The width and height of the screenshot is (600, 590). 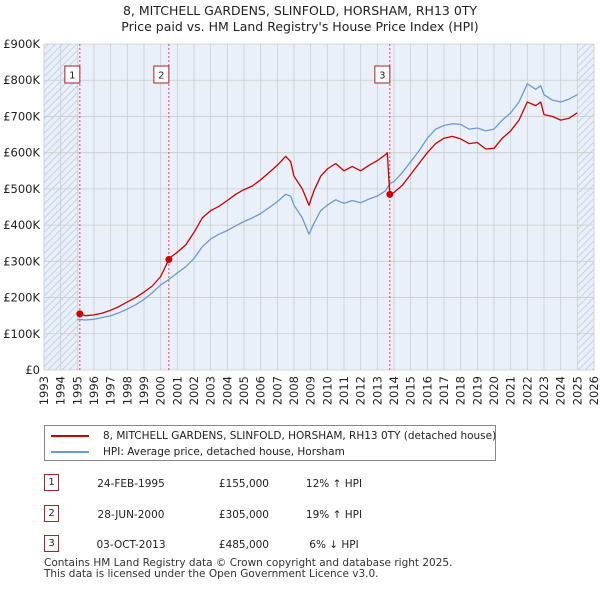 What do you see at coordinates (21, 334) in the screenshot?
I see `y-tick-label: £100K` at bounding box center [21, 334].